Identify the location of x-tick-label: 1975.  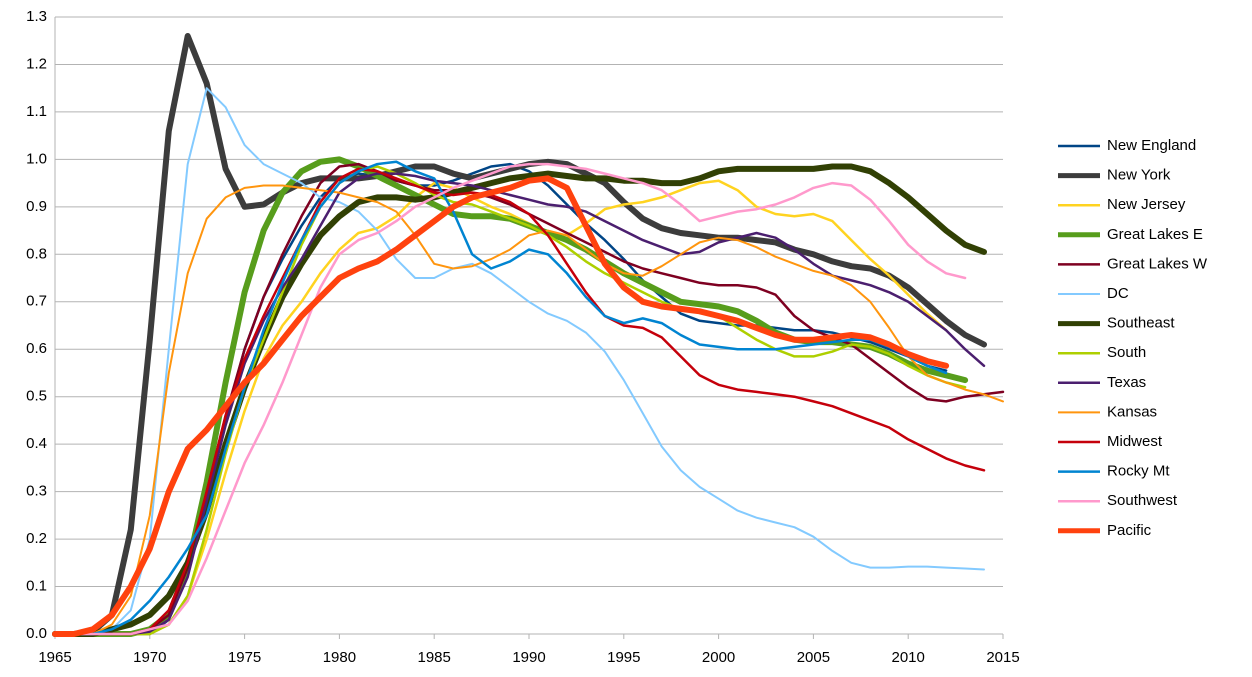
(244, 657).